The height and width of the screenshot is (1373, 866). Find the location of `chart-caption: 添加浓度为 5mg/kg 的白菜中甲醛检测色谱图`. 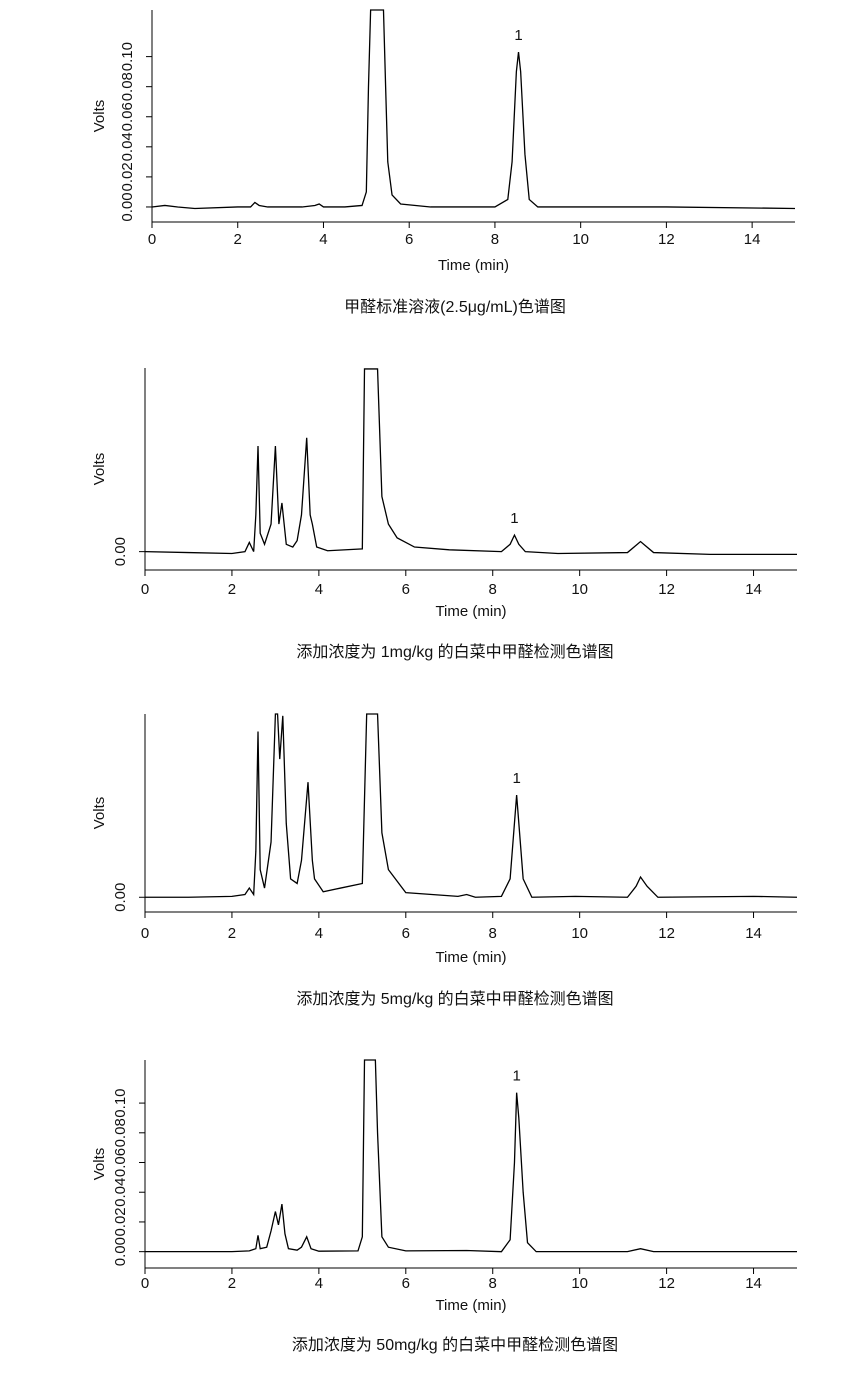

chart-caption: 添加浓度为 5mg/kg 的白菜中甲醛检测色谱图 is located at coordinates (454, 999).